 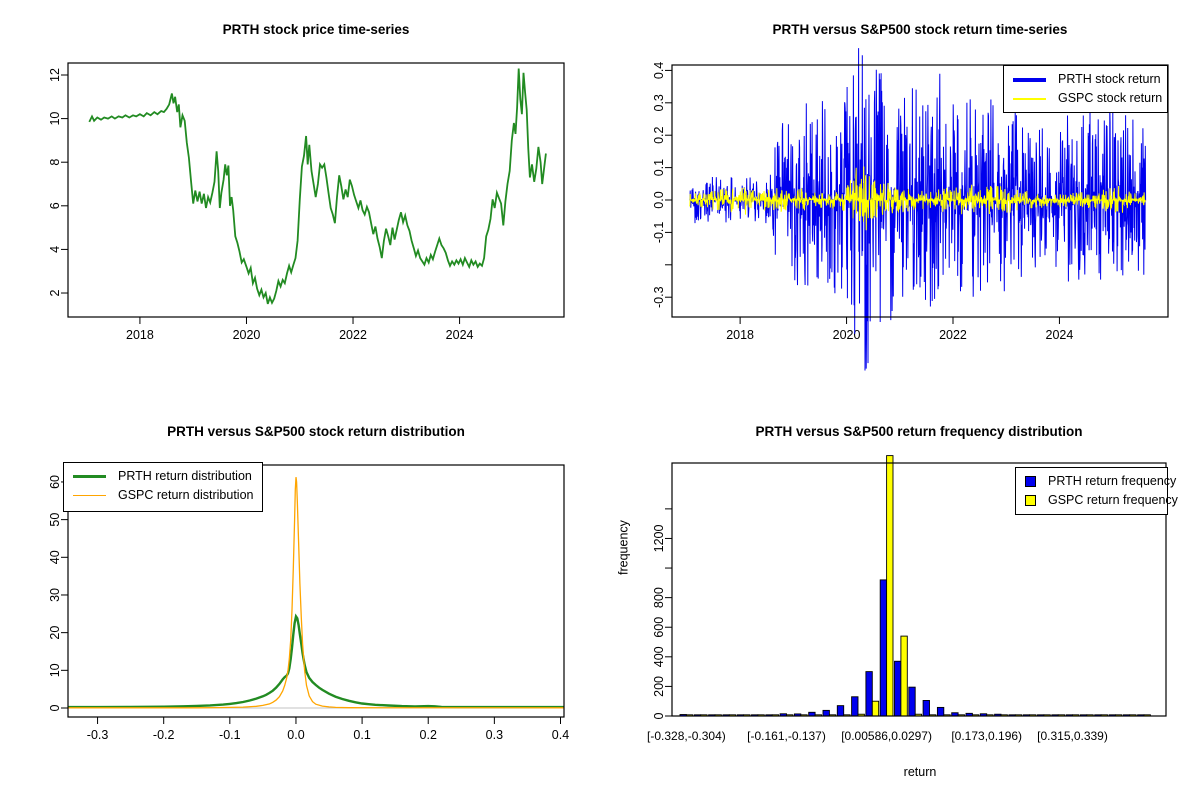 What do you see at coordinates (920, 772) in the screenshot?
I see `freq-x-axis-label: return` at bounding box center [920, 772].